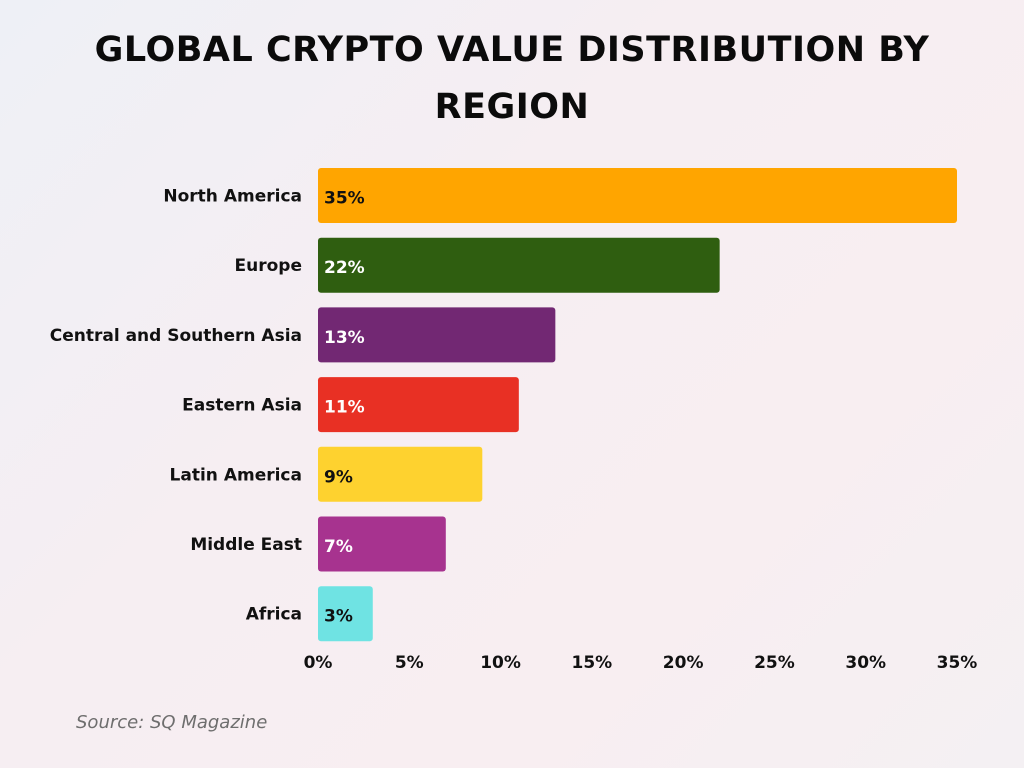 This screenshot has height=768, width=1024. Describe the element at coordinates (274, 615) in the screenshot. I see `category-label-6: Africa` at that location.